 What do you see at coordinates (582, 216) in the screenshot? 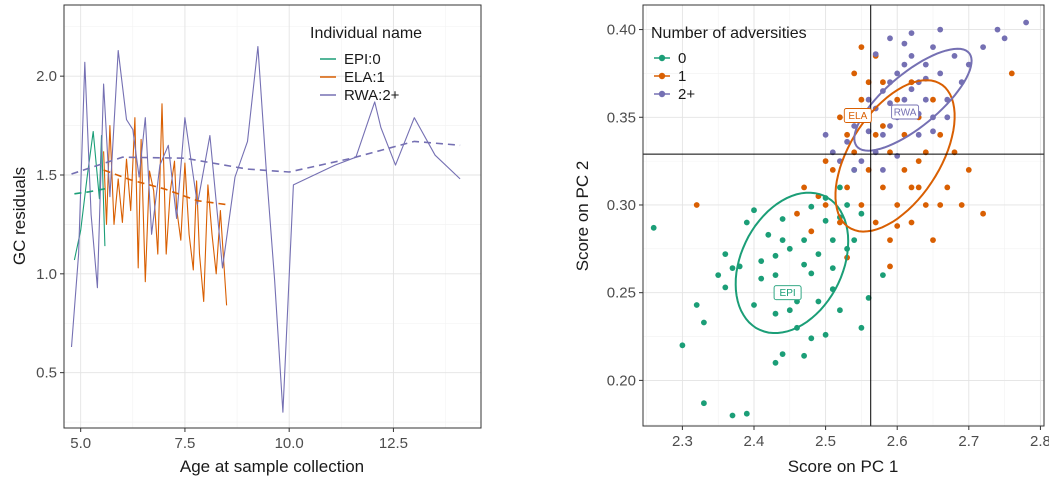
I see `y-axis-title: Score on PC 2` at bounding box center [582, 216].